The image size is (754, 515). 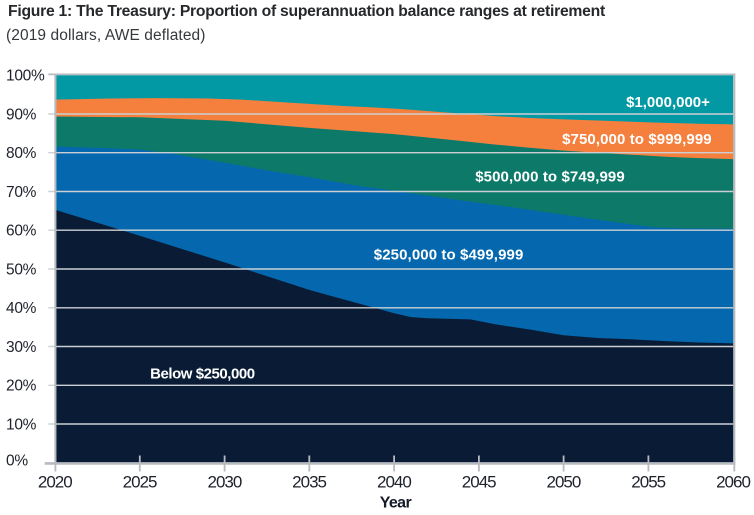 What do you see at coordinates (140, 481) in the screenshot?
I see `svg-text: 2025` at bounding box center [140, 481].